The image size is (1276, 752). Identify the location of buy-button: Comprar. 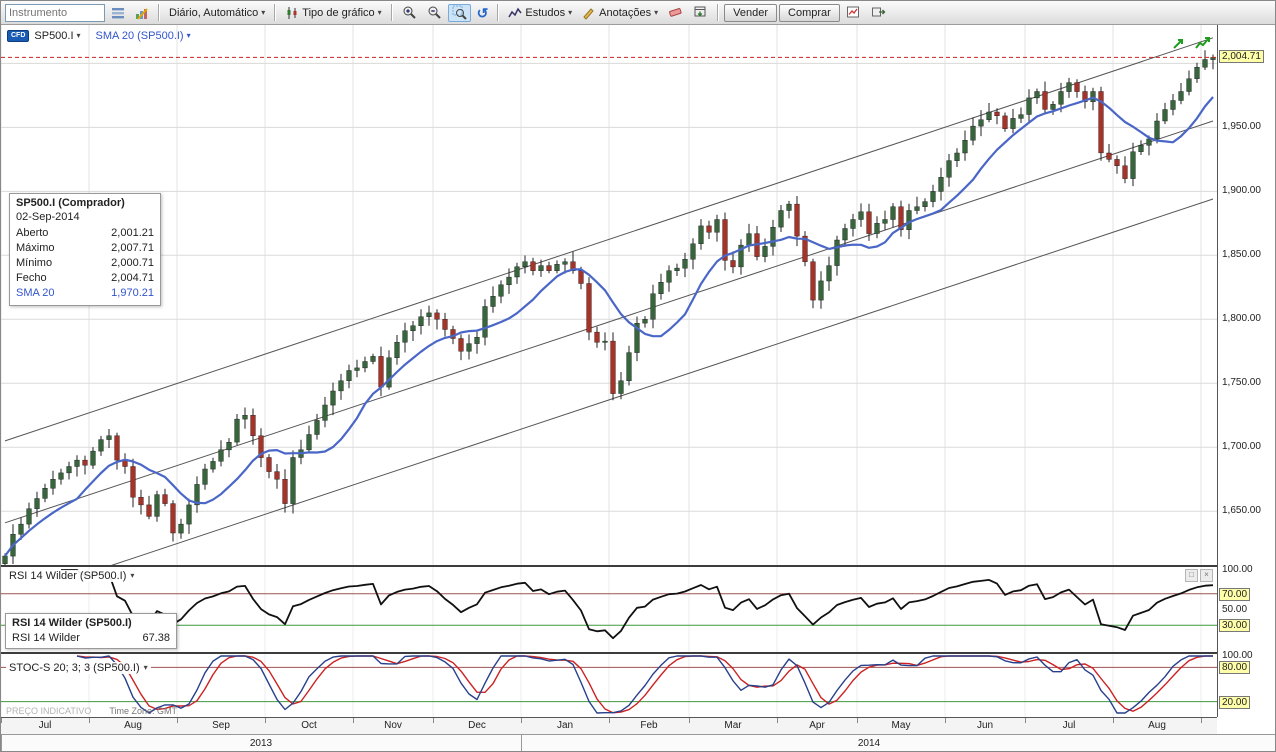
(809, 12).